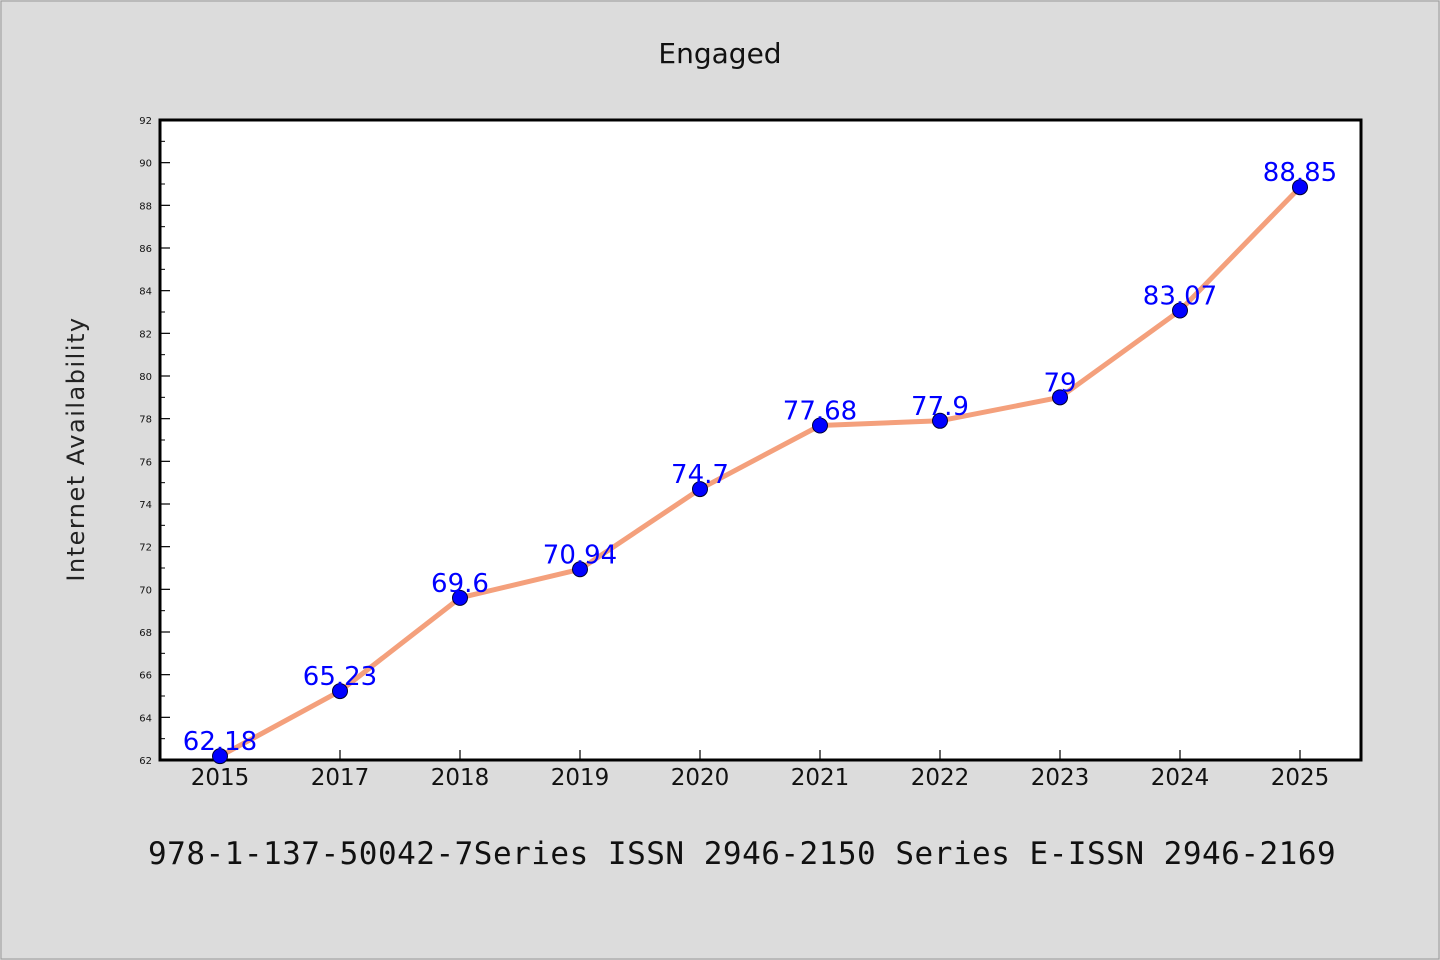  I want to click on y-tick-label: 72, so click(145, 548).